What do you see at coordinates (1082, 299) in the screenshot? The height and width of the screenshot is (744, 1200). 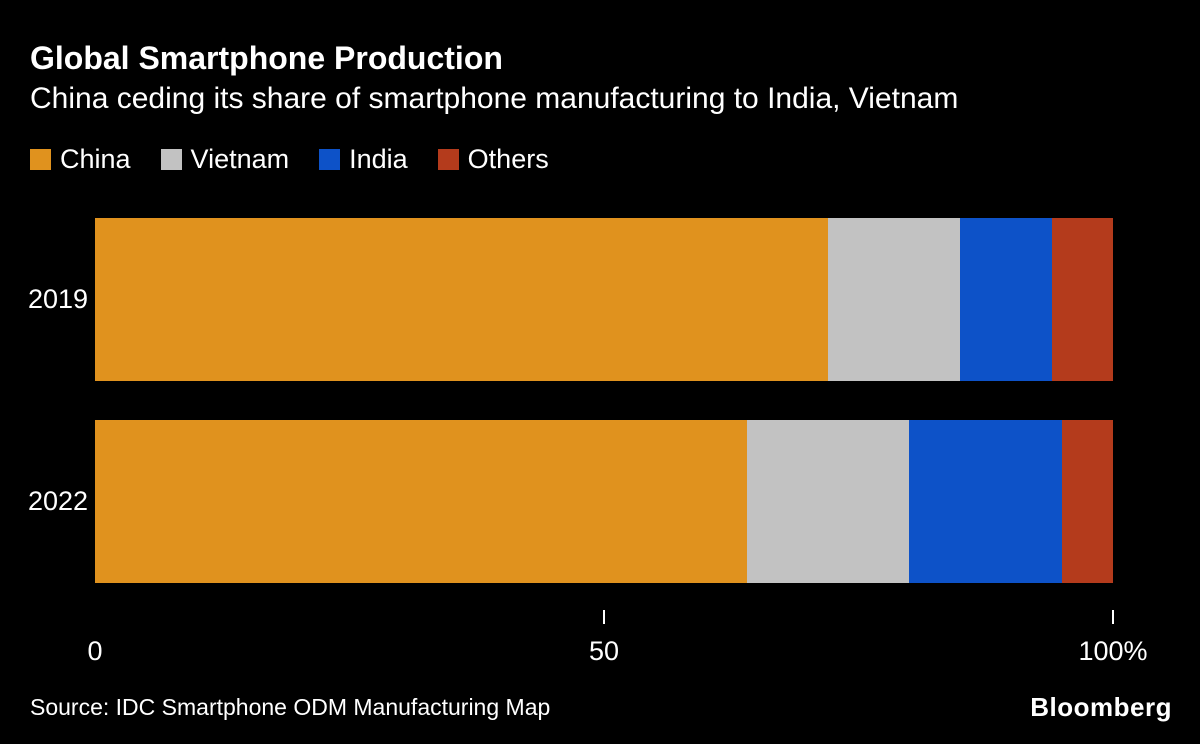 I see `segment-others-2019` at bounding box center [1082, 299].